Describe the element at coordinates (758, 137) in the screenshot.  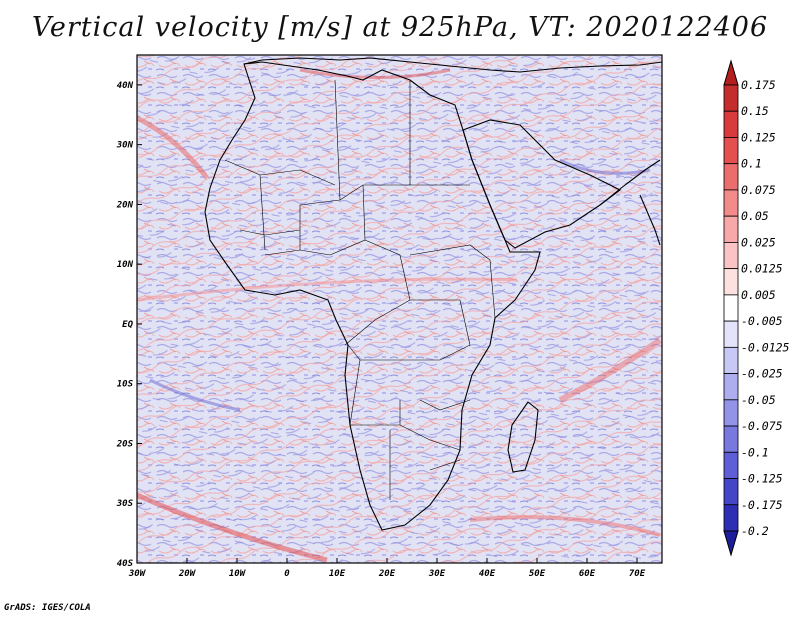
I see `colorbar-label: 0.125` at that location.